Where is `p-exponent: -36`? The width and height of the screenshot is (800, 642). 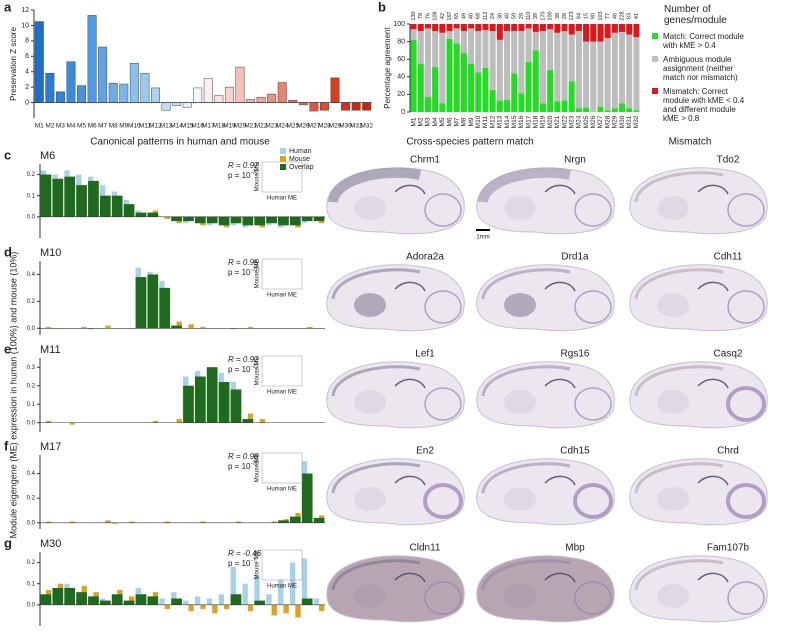 p-exponent: -36 is located at coordinates (255, 463).